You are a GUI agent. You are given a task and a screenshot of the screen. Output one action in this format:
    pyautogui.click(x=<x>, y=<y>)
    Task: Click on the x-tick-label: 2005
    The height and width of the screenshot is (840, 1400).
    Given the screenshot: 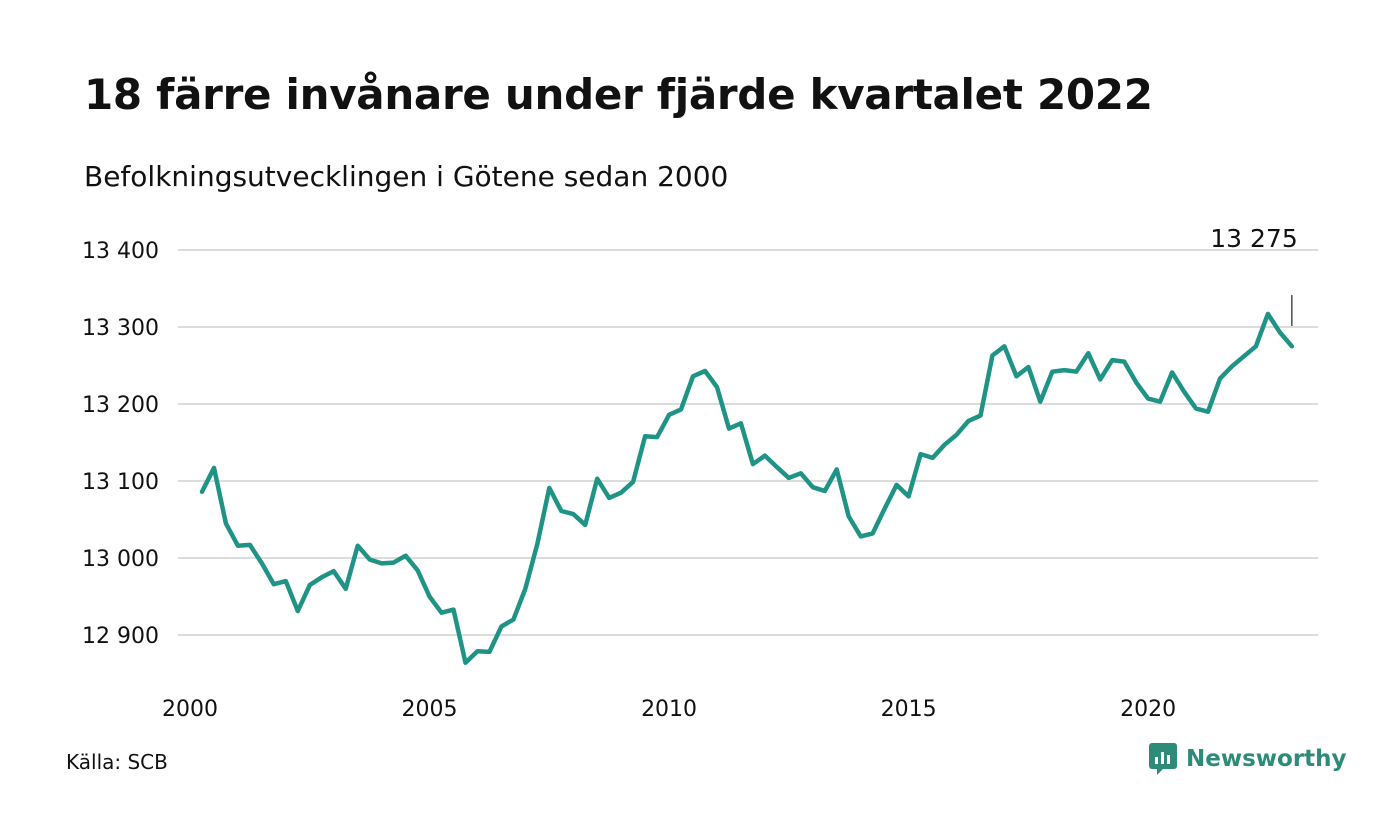 What is the action you would take?
    pyautogui.click(x=430, y=709)
    